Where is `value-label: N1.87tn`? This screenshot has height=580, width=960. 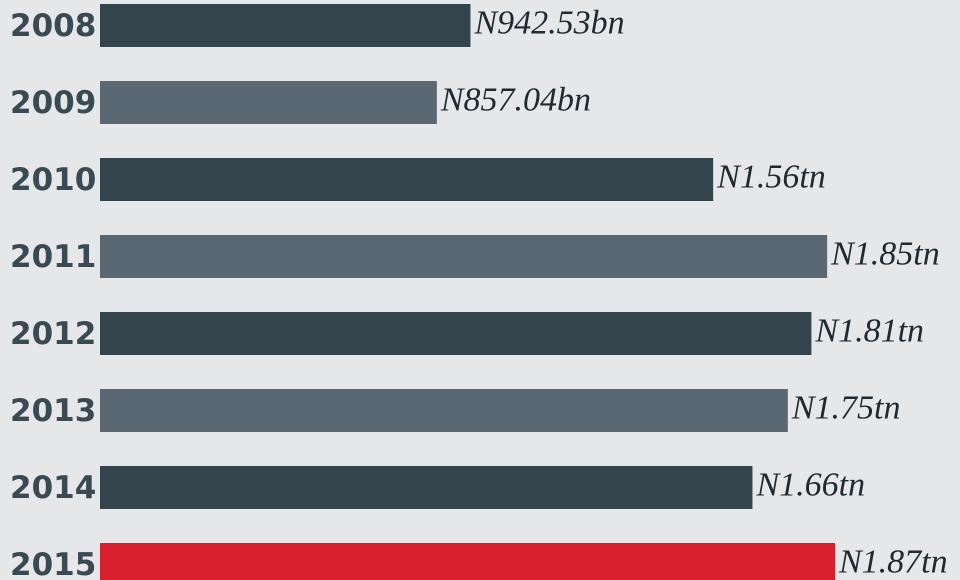
value-label: N1.87tn is located at coordinates (893, 561).